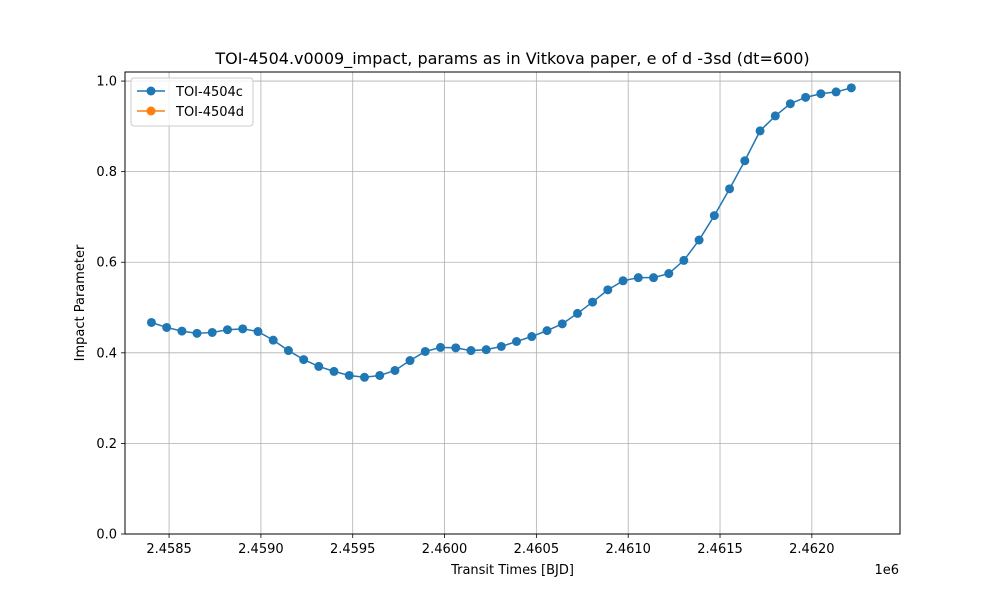 The height and width of the screenshot is (600, 1000). Describe the element at coordinates (106, 535) in the screenshot. I see `y-tick-label: 0.0` at that location.